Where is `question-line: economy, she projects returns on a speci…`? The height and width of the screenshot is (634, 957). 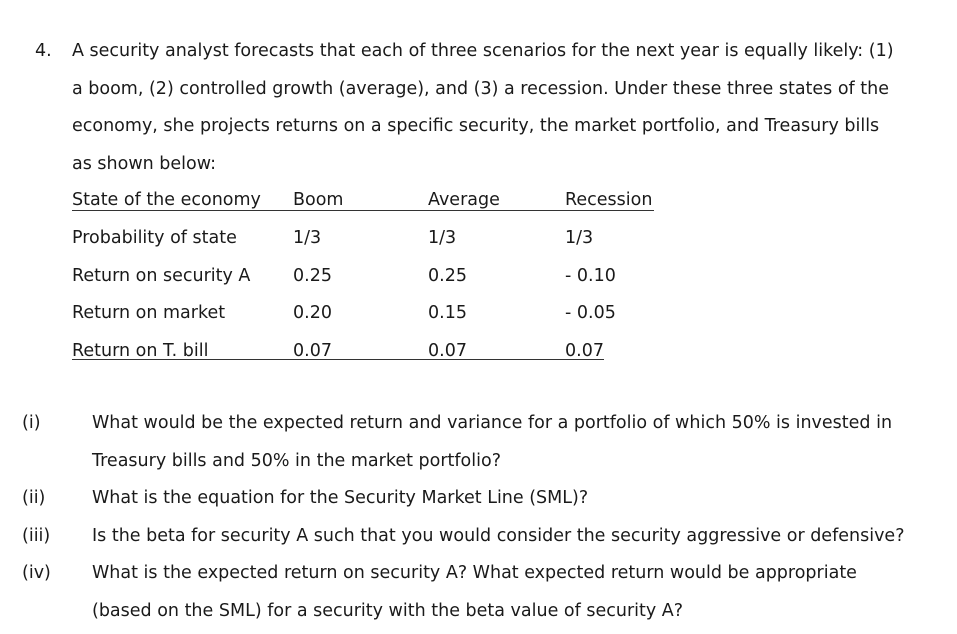
question-line: economy, she projects returns on a speci… is located at coordinates (476, 126).